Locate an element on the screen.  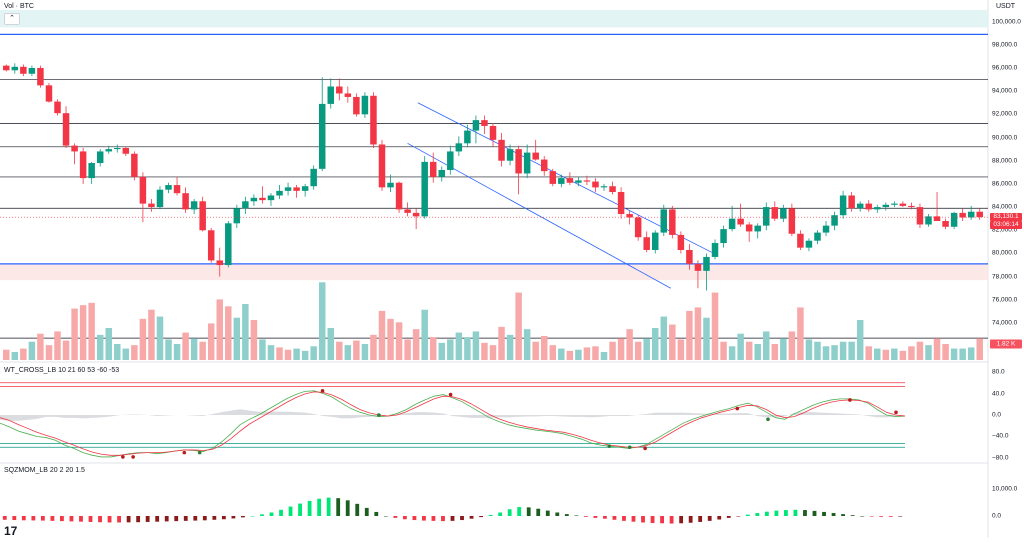
chevron-up-icon: ⌃ is located at coordinates (12, 19).